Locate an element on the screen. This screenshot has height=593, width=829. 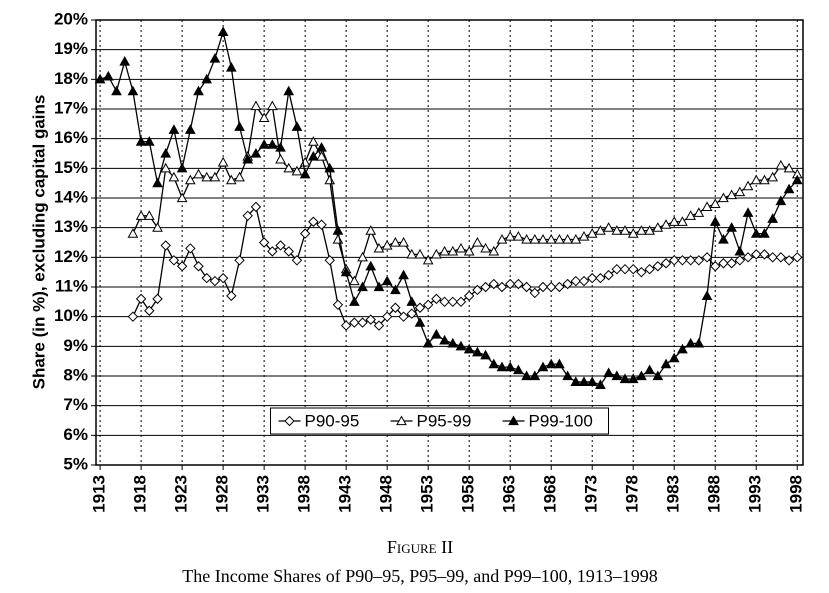
x-tick-label: 1993 is located at coordinates (755, 494).